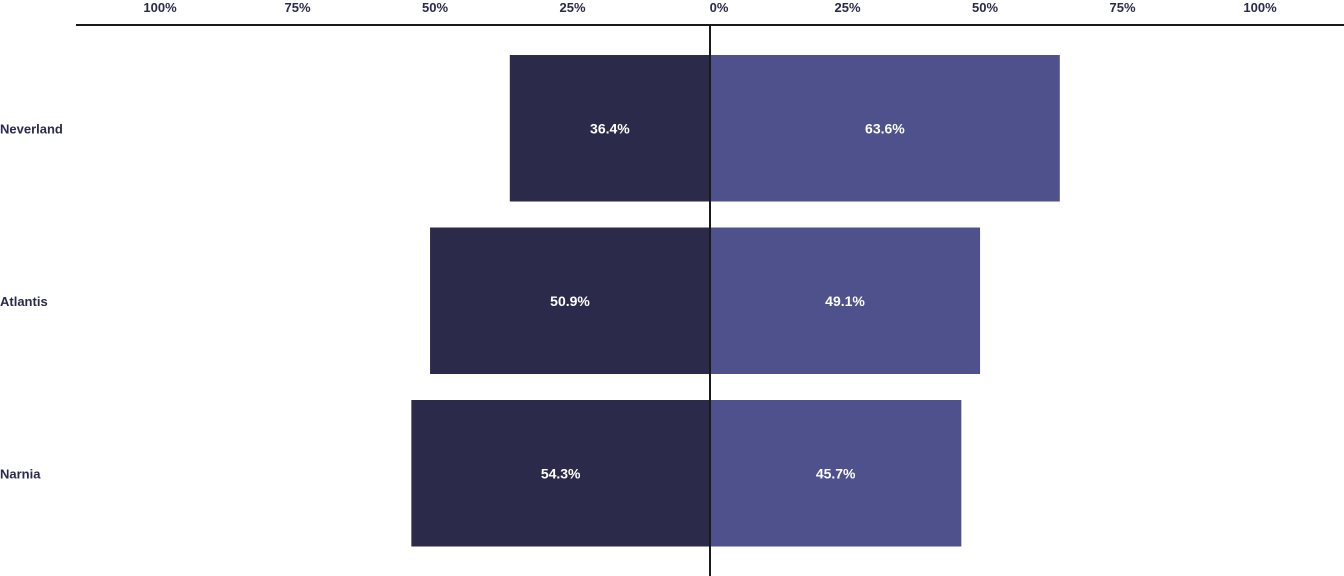 This screenshot has height=576, width=1344. I want to click on bar-neverland-right, so click(885, 128).